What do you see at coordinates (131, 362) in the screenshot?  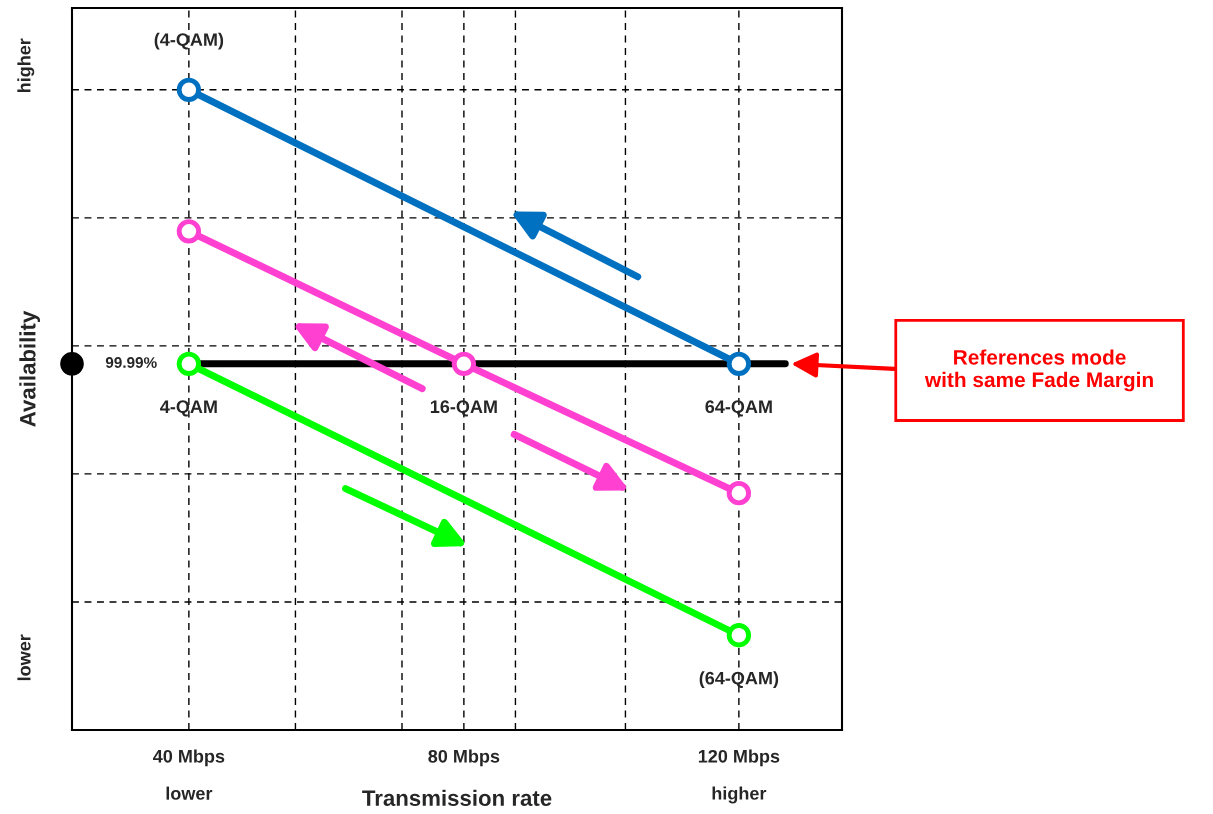 I see `annotation: 99.99%` at bounding box center [131, 362].